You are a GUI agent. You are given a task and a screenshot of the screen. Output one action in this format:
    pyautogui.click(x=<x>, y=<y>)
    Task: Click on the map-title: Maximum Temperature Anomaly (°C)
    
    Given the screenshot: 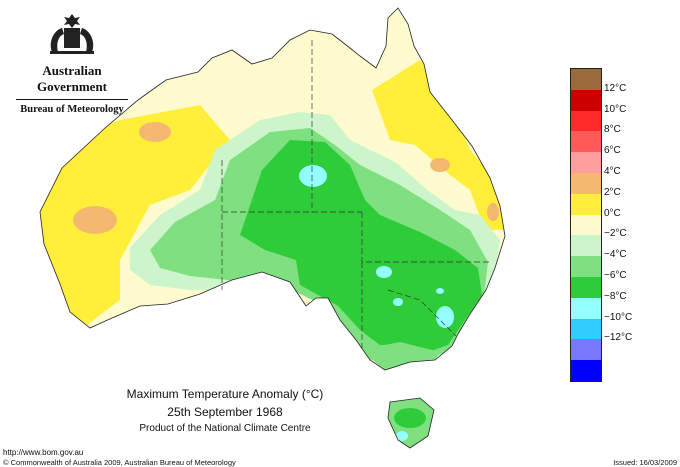 What is the action you would take?
    pyautogui.click(x=225, y=394)
    